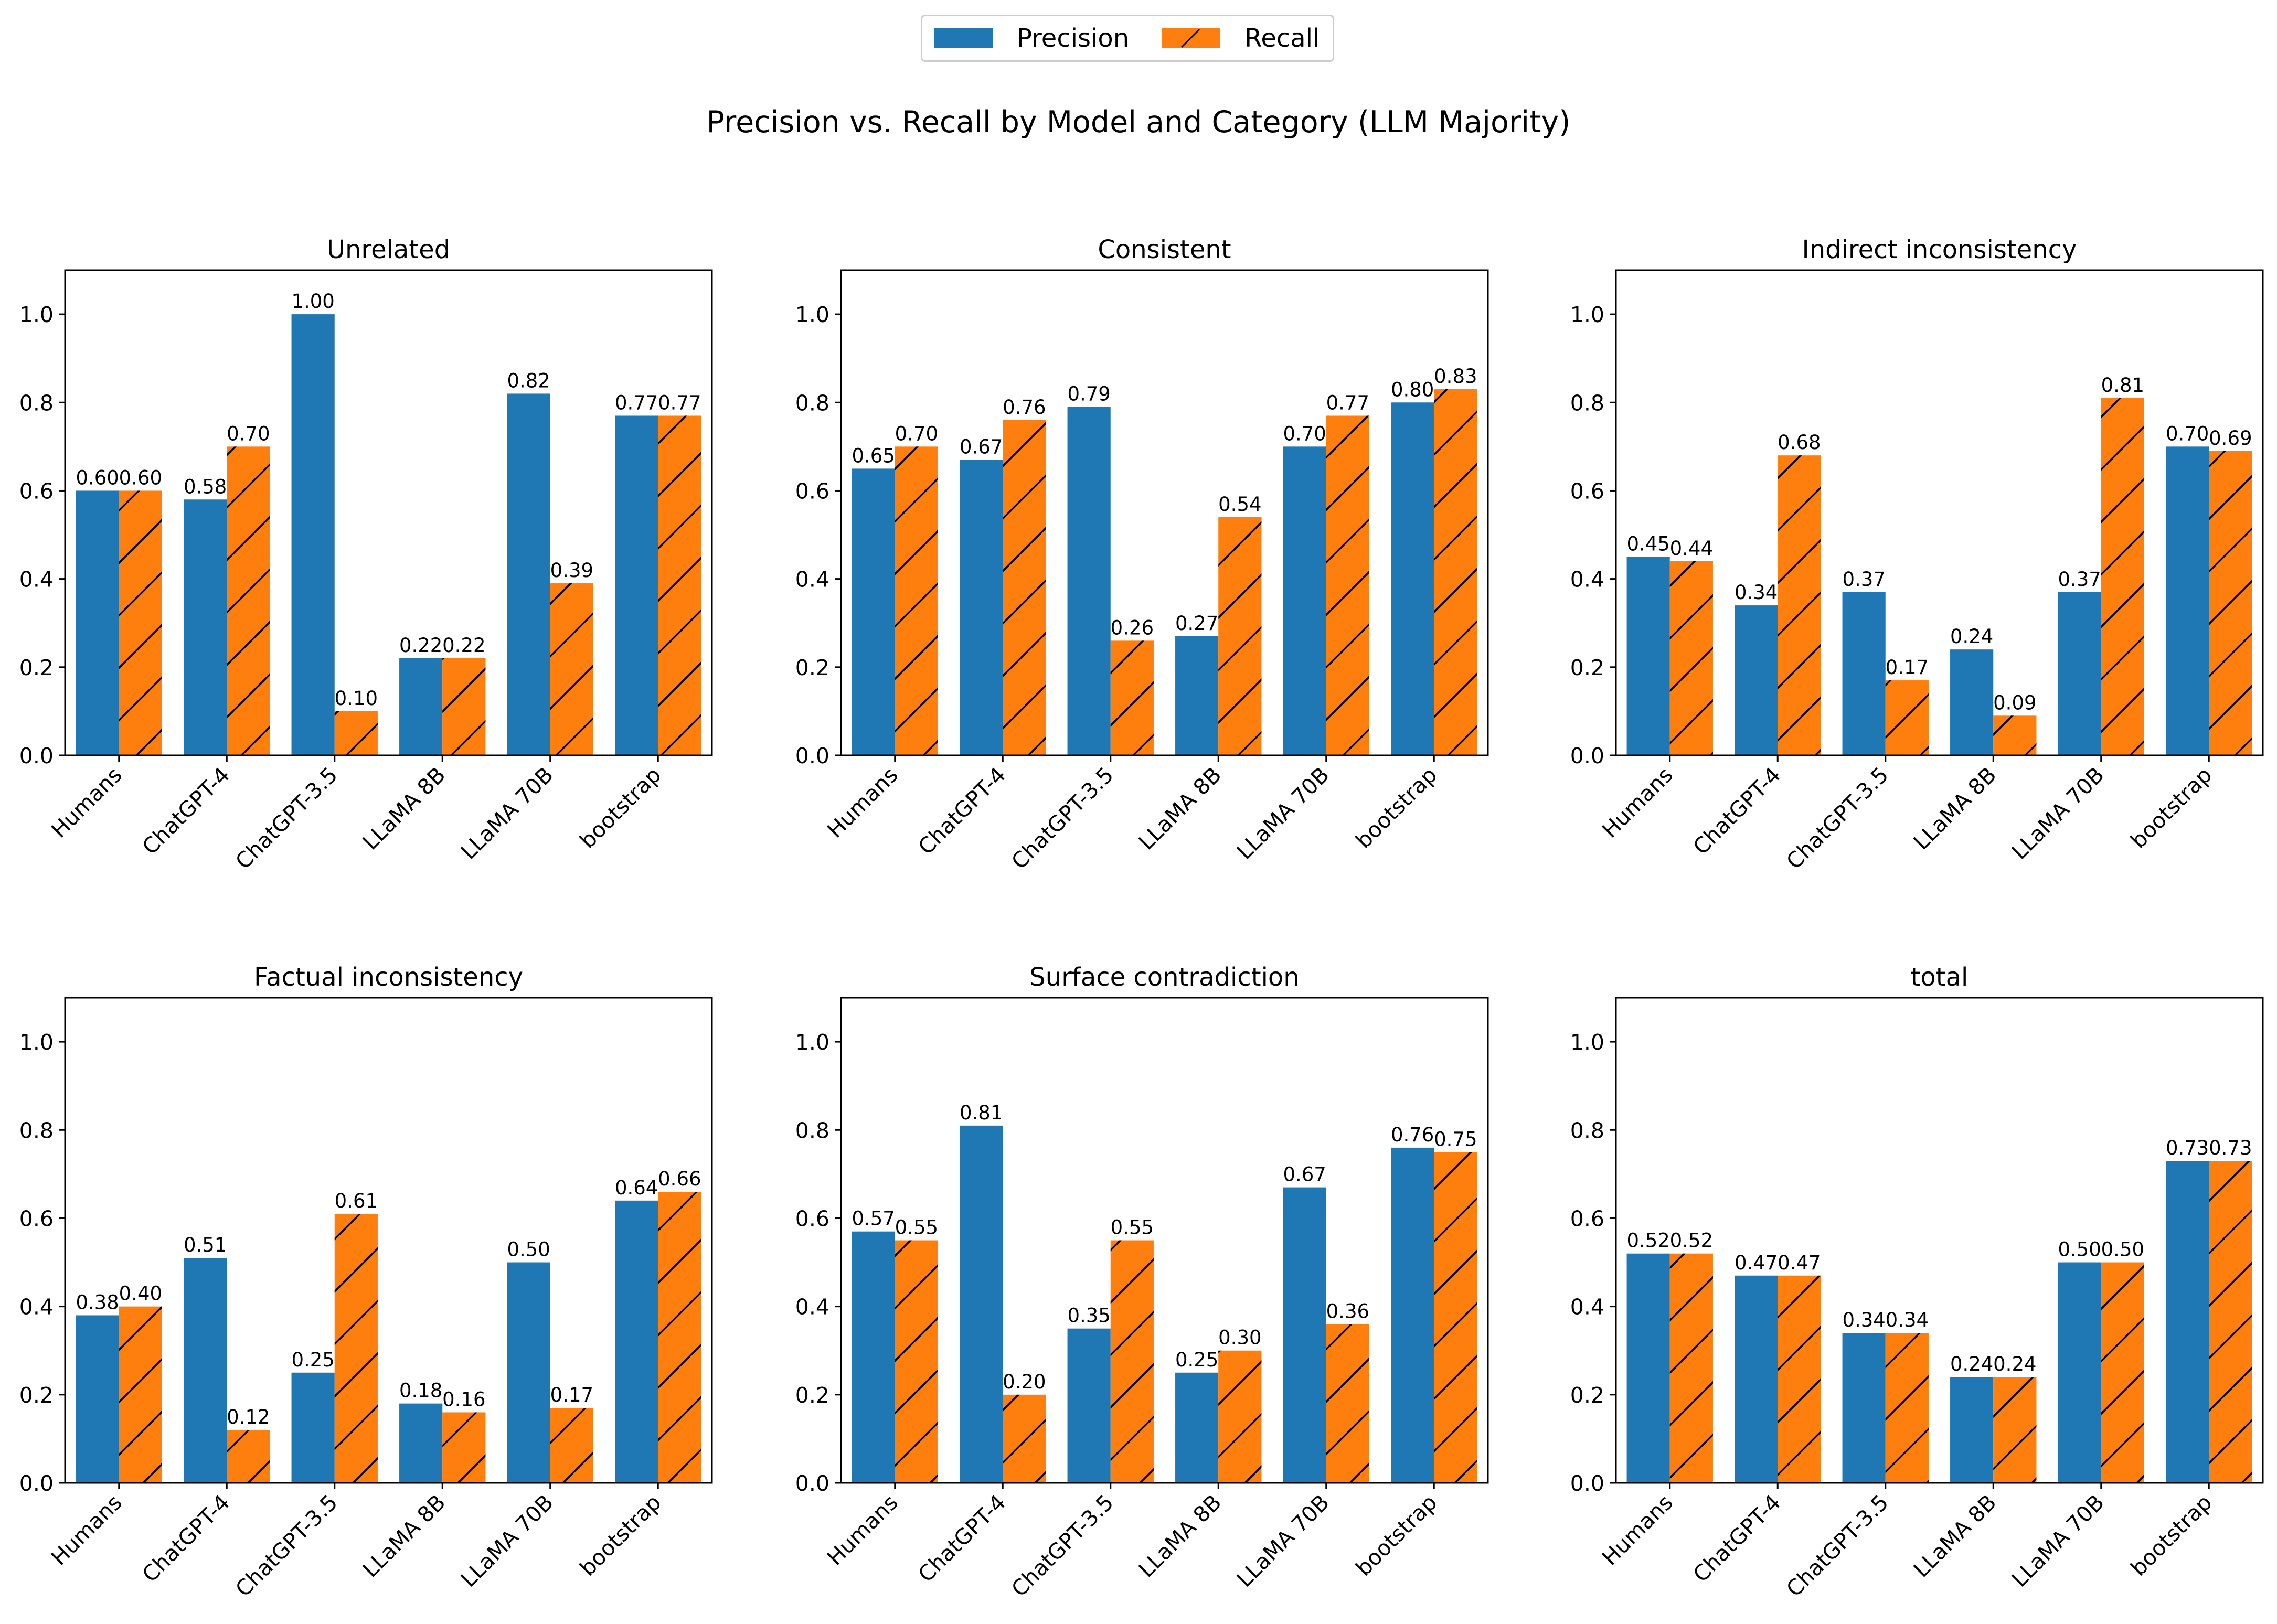 The image size is (2277, 1624). Describe the element at coordinates (1955, 1536) in the screenshot. I see `x-tick-label-llama-8b: LLaMA 8B` at that location.